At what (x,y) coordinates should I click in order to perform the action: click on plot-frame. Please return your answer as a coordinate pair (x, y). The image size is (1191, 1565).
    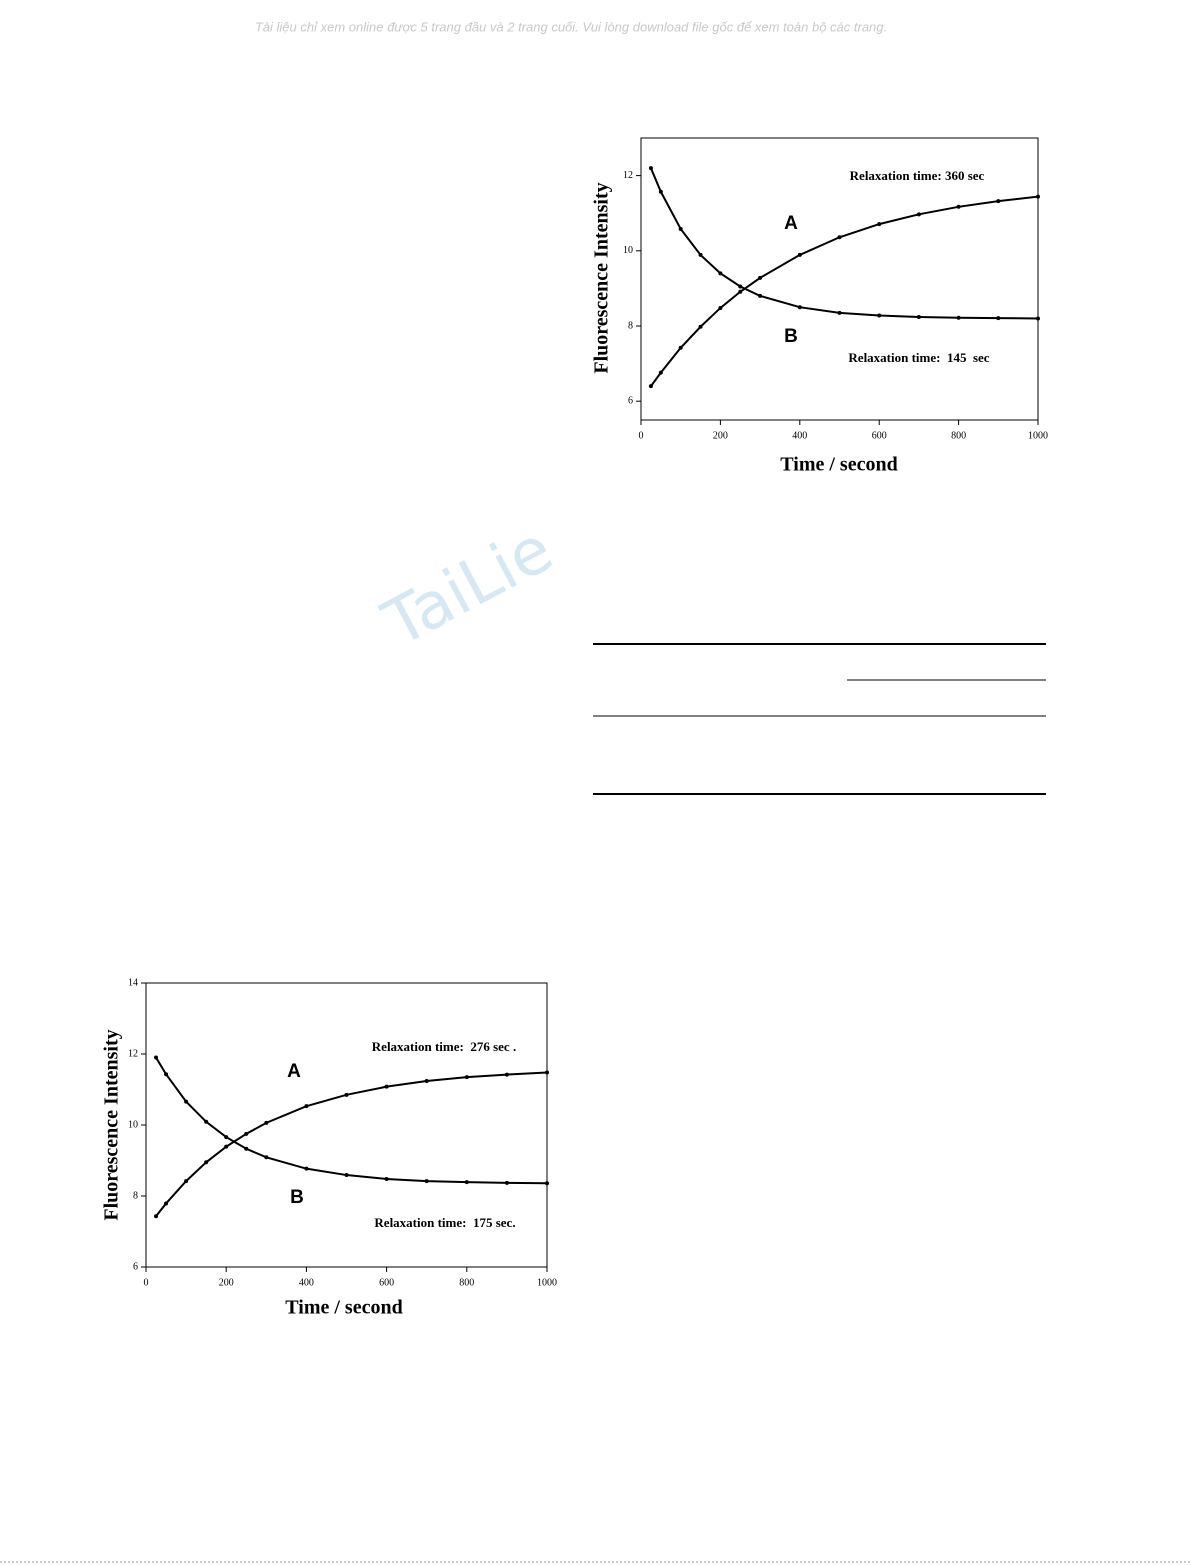
    Looking at the image, I should click on (839, 279).